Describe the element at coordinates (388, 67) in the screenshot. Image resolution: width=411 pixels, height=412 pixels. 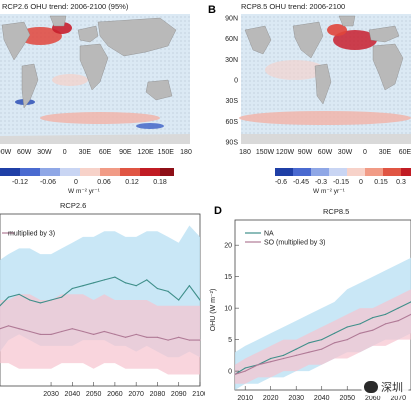
I see `map-b-africa` at that location.